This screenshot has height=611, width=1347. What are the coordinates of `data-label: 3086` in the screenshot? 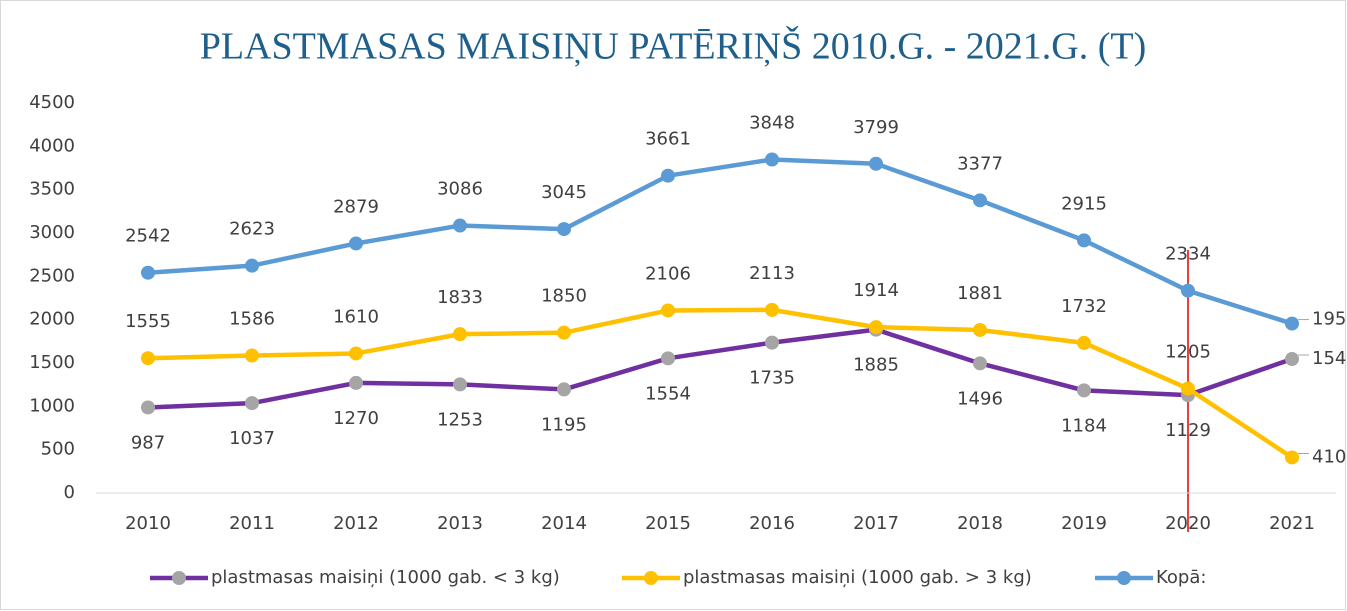 It's located at (460, 189).